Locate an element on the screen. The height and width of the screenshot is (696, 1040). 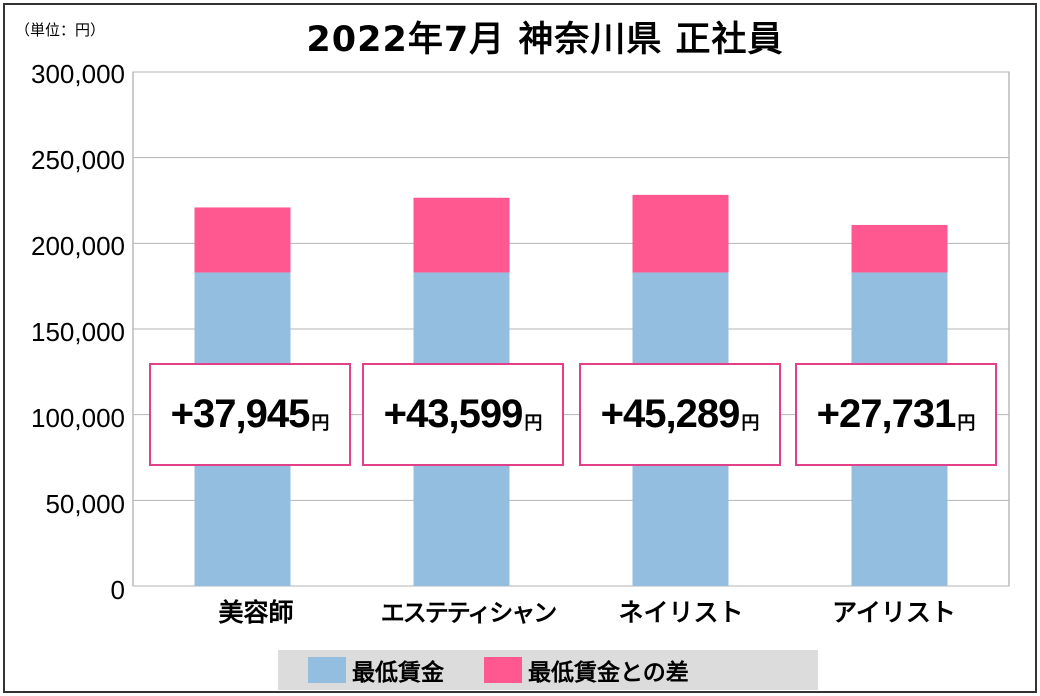
difference-callout: +43,599 円 is located at coordinates (463, 414).